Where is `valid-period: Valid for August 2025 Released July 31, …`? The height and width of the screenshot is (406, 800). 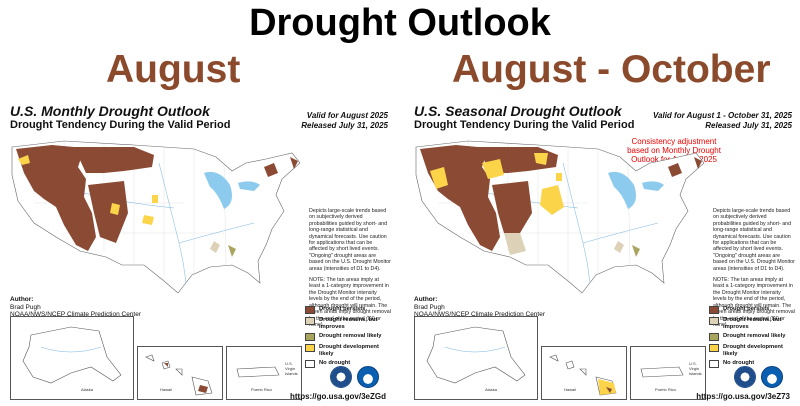
valid-period: Valid for August 2025 Released July 31, … is located at coordinates (344, 121).